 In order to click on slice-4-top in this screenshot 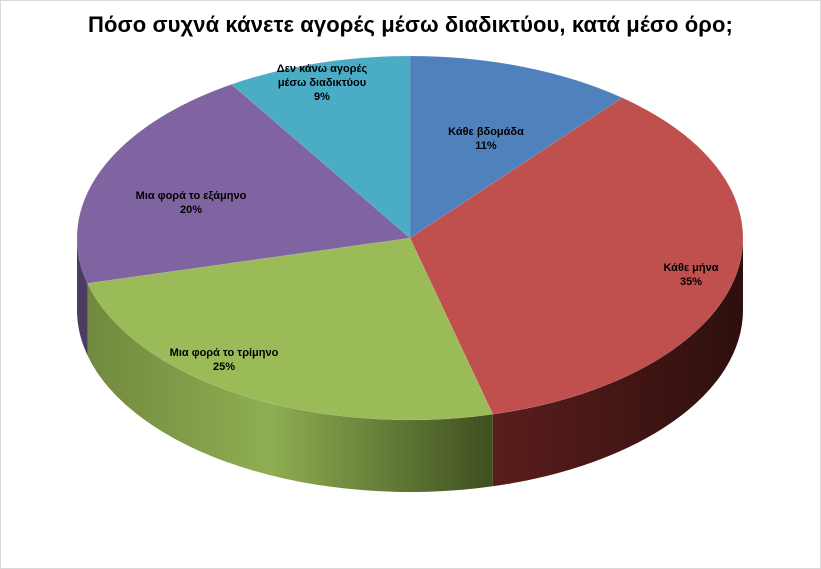, I will do `click(243, 184)`.